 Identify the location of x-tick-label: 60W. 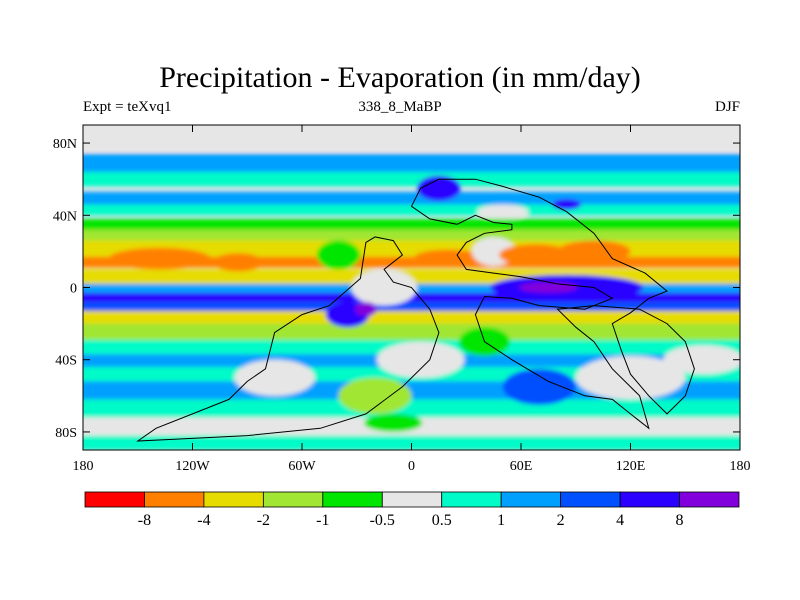
(302, 466).